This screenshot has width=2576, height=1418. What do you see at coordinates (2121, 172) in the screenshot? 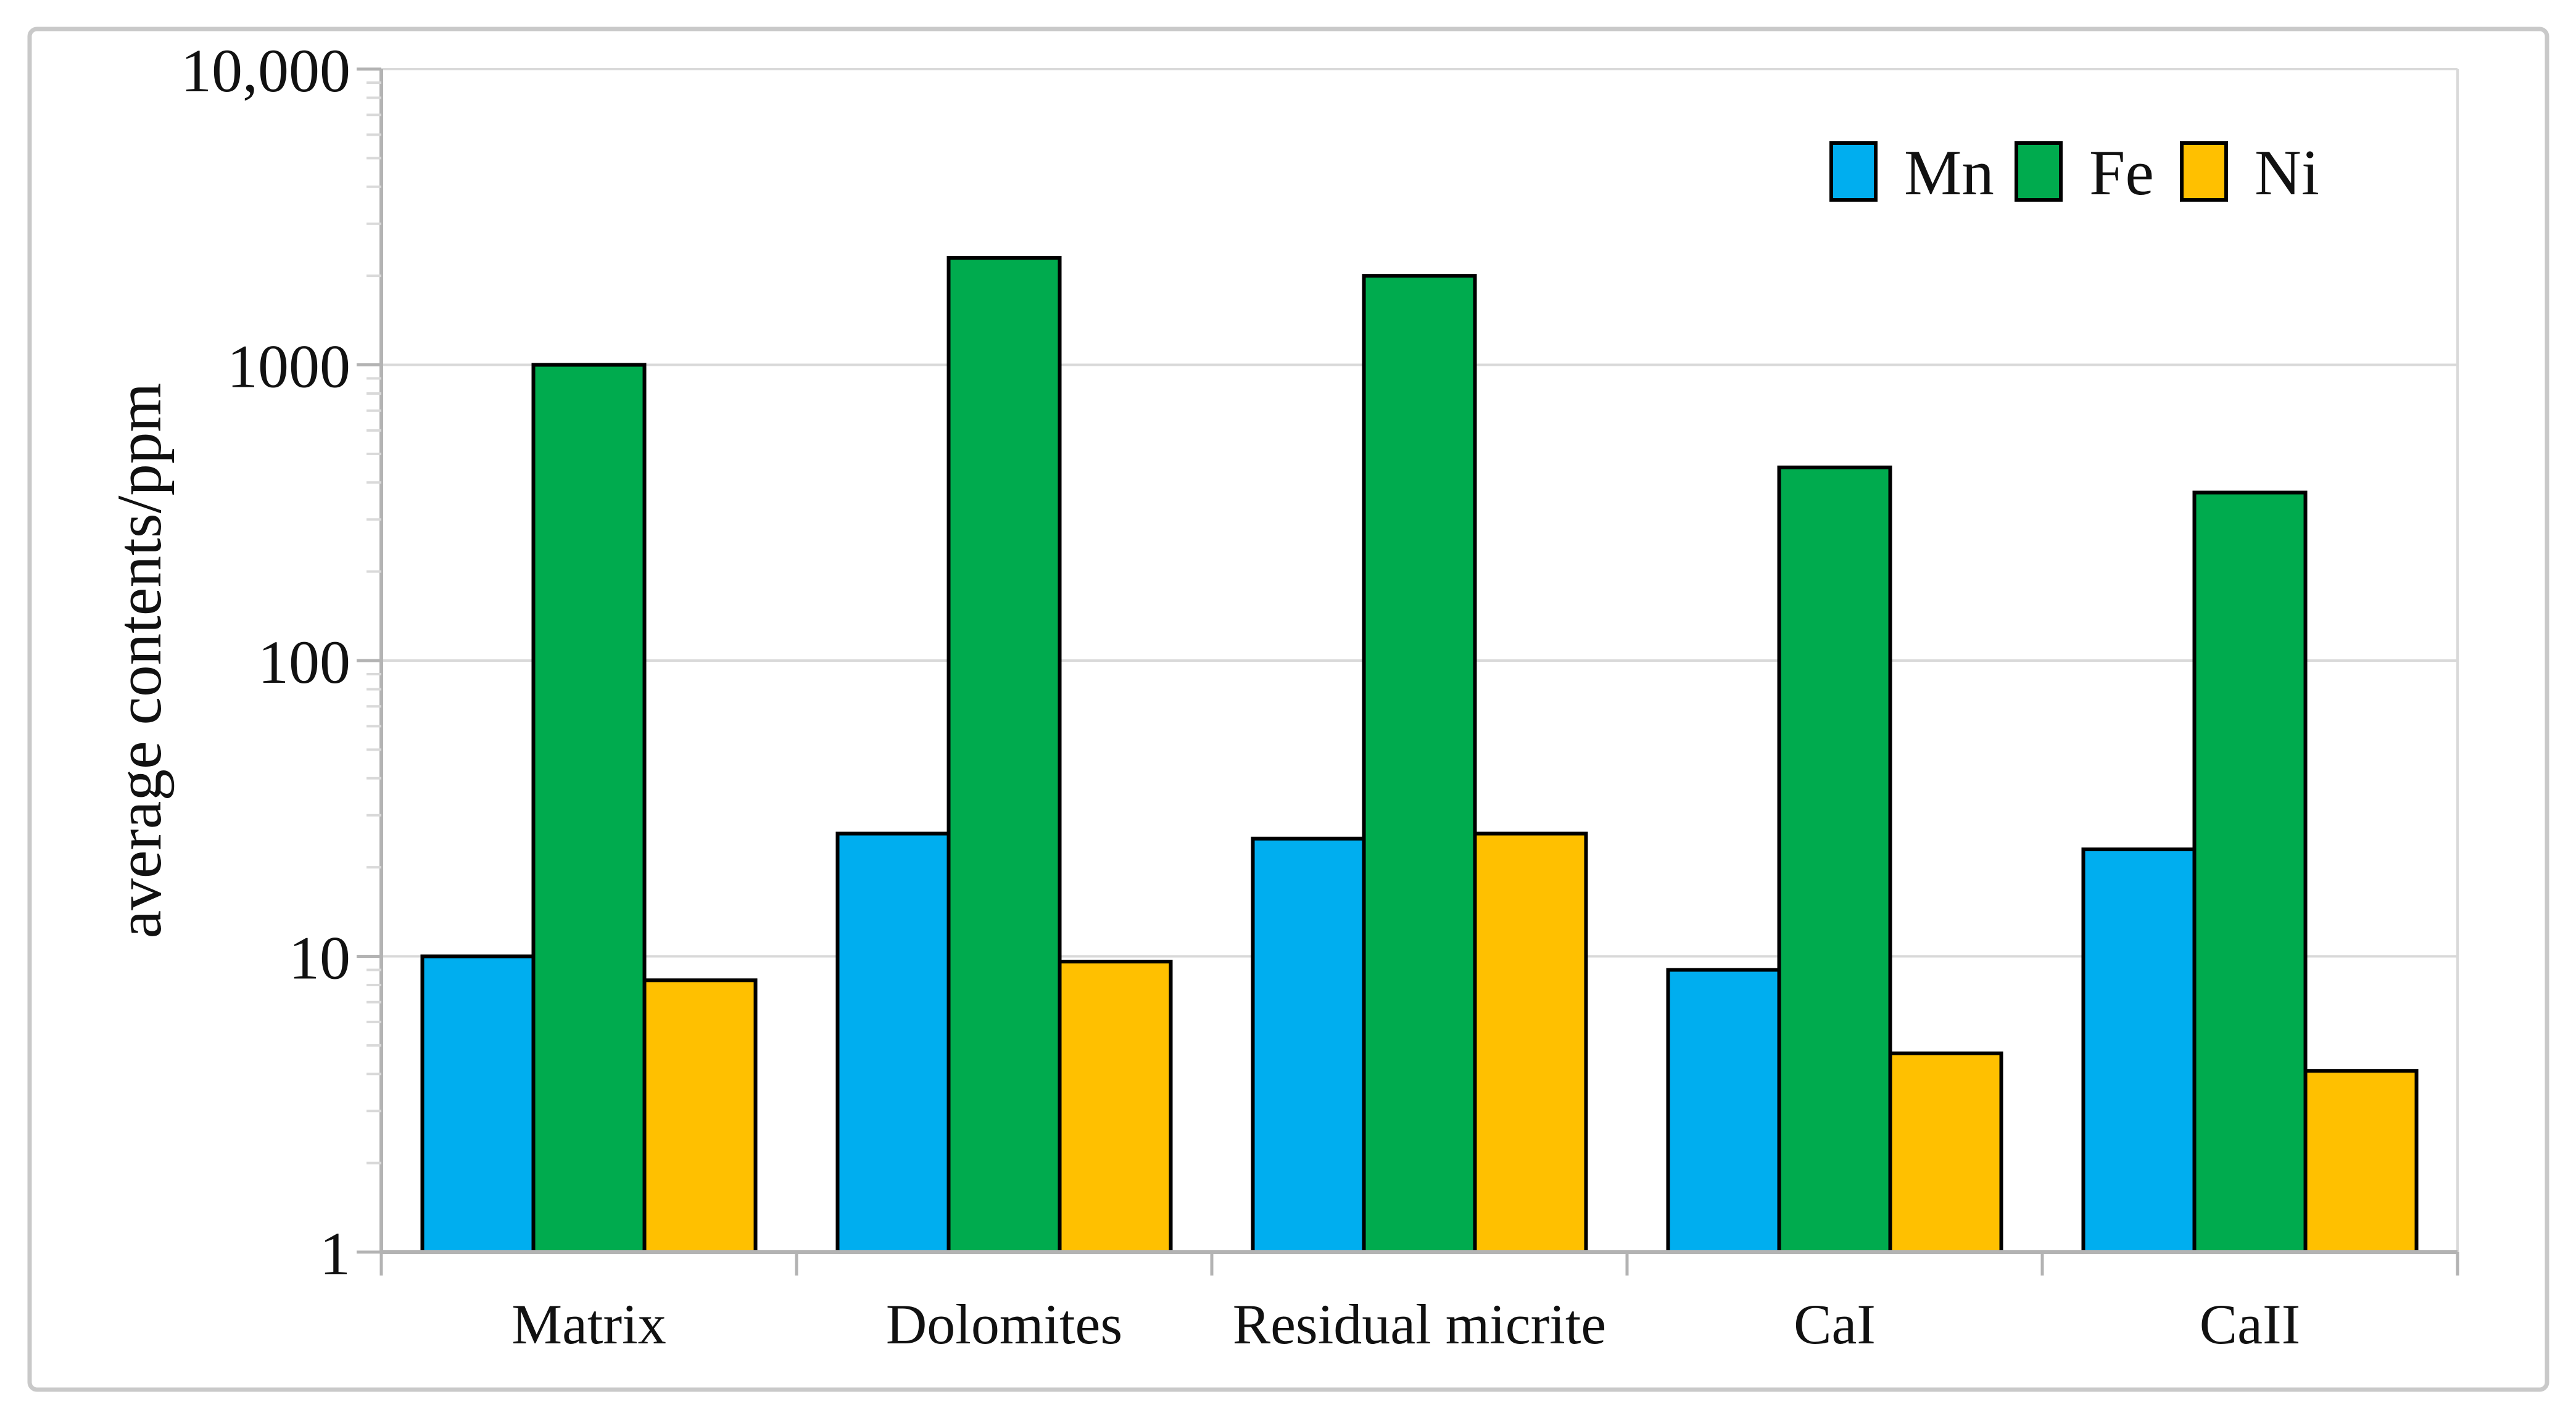
I see `legend-label: Fe` at bounding box center [2121, 172].